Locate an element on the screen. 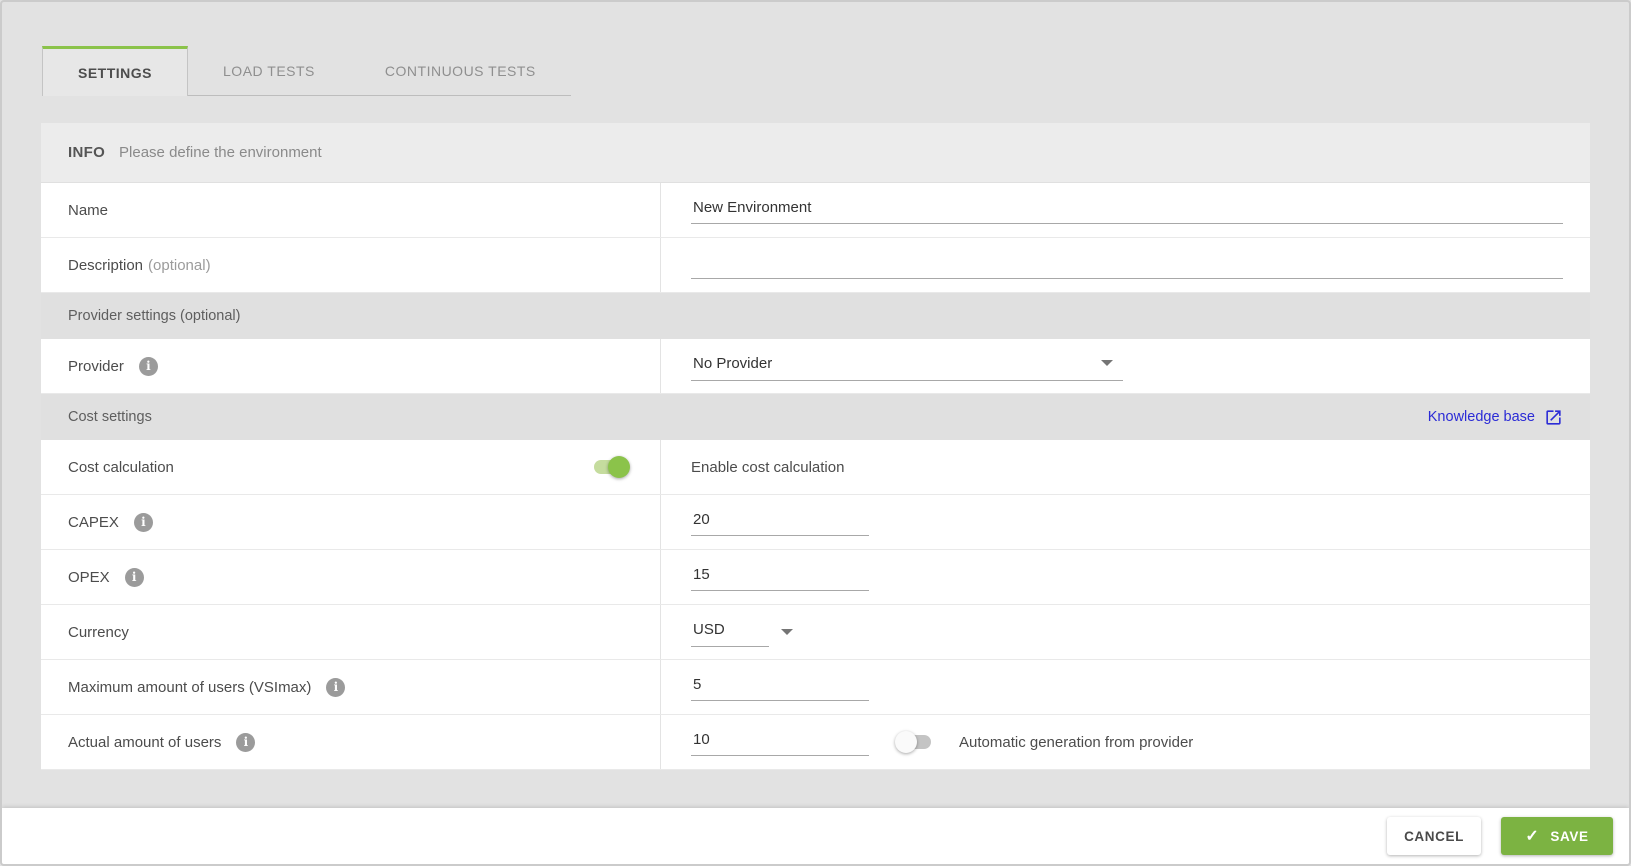 The image size is (1631, 866). provider-label: Provider is located at coordinates (96, 366).